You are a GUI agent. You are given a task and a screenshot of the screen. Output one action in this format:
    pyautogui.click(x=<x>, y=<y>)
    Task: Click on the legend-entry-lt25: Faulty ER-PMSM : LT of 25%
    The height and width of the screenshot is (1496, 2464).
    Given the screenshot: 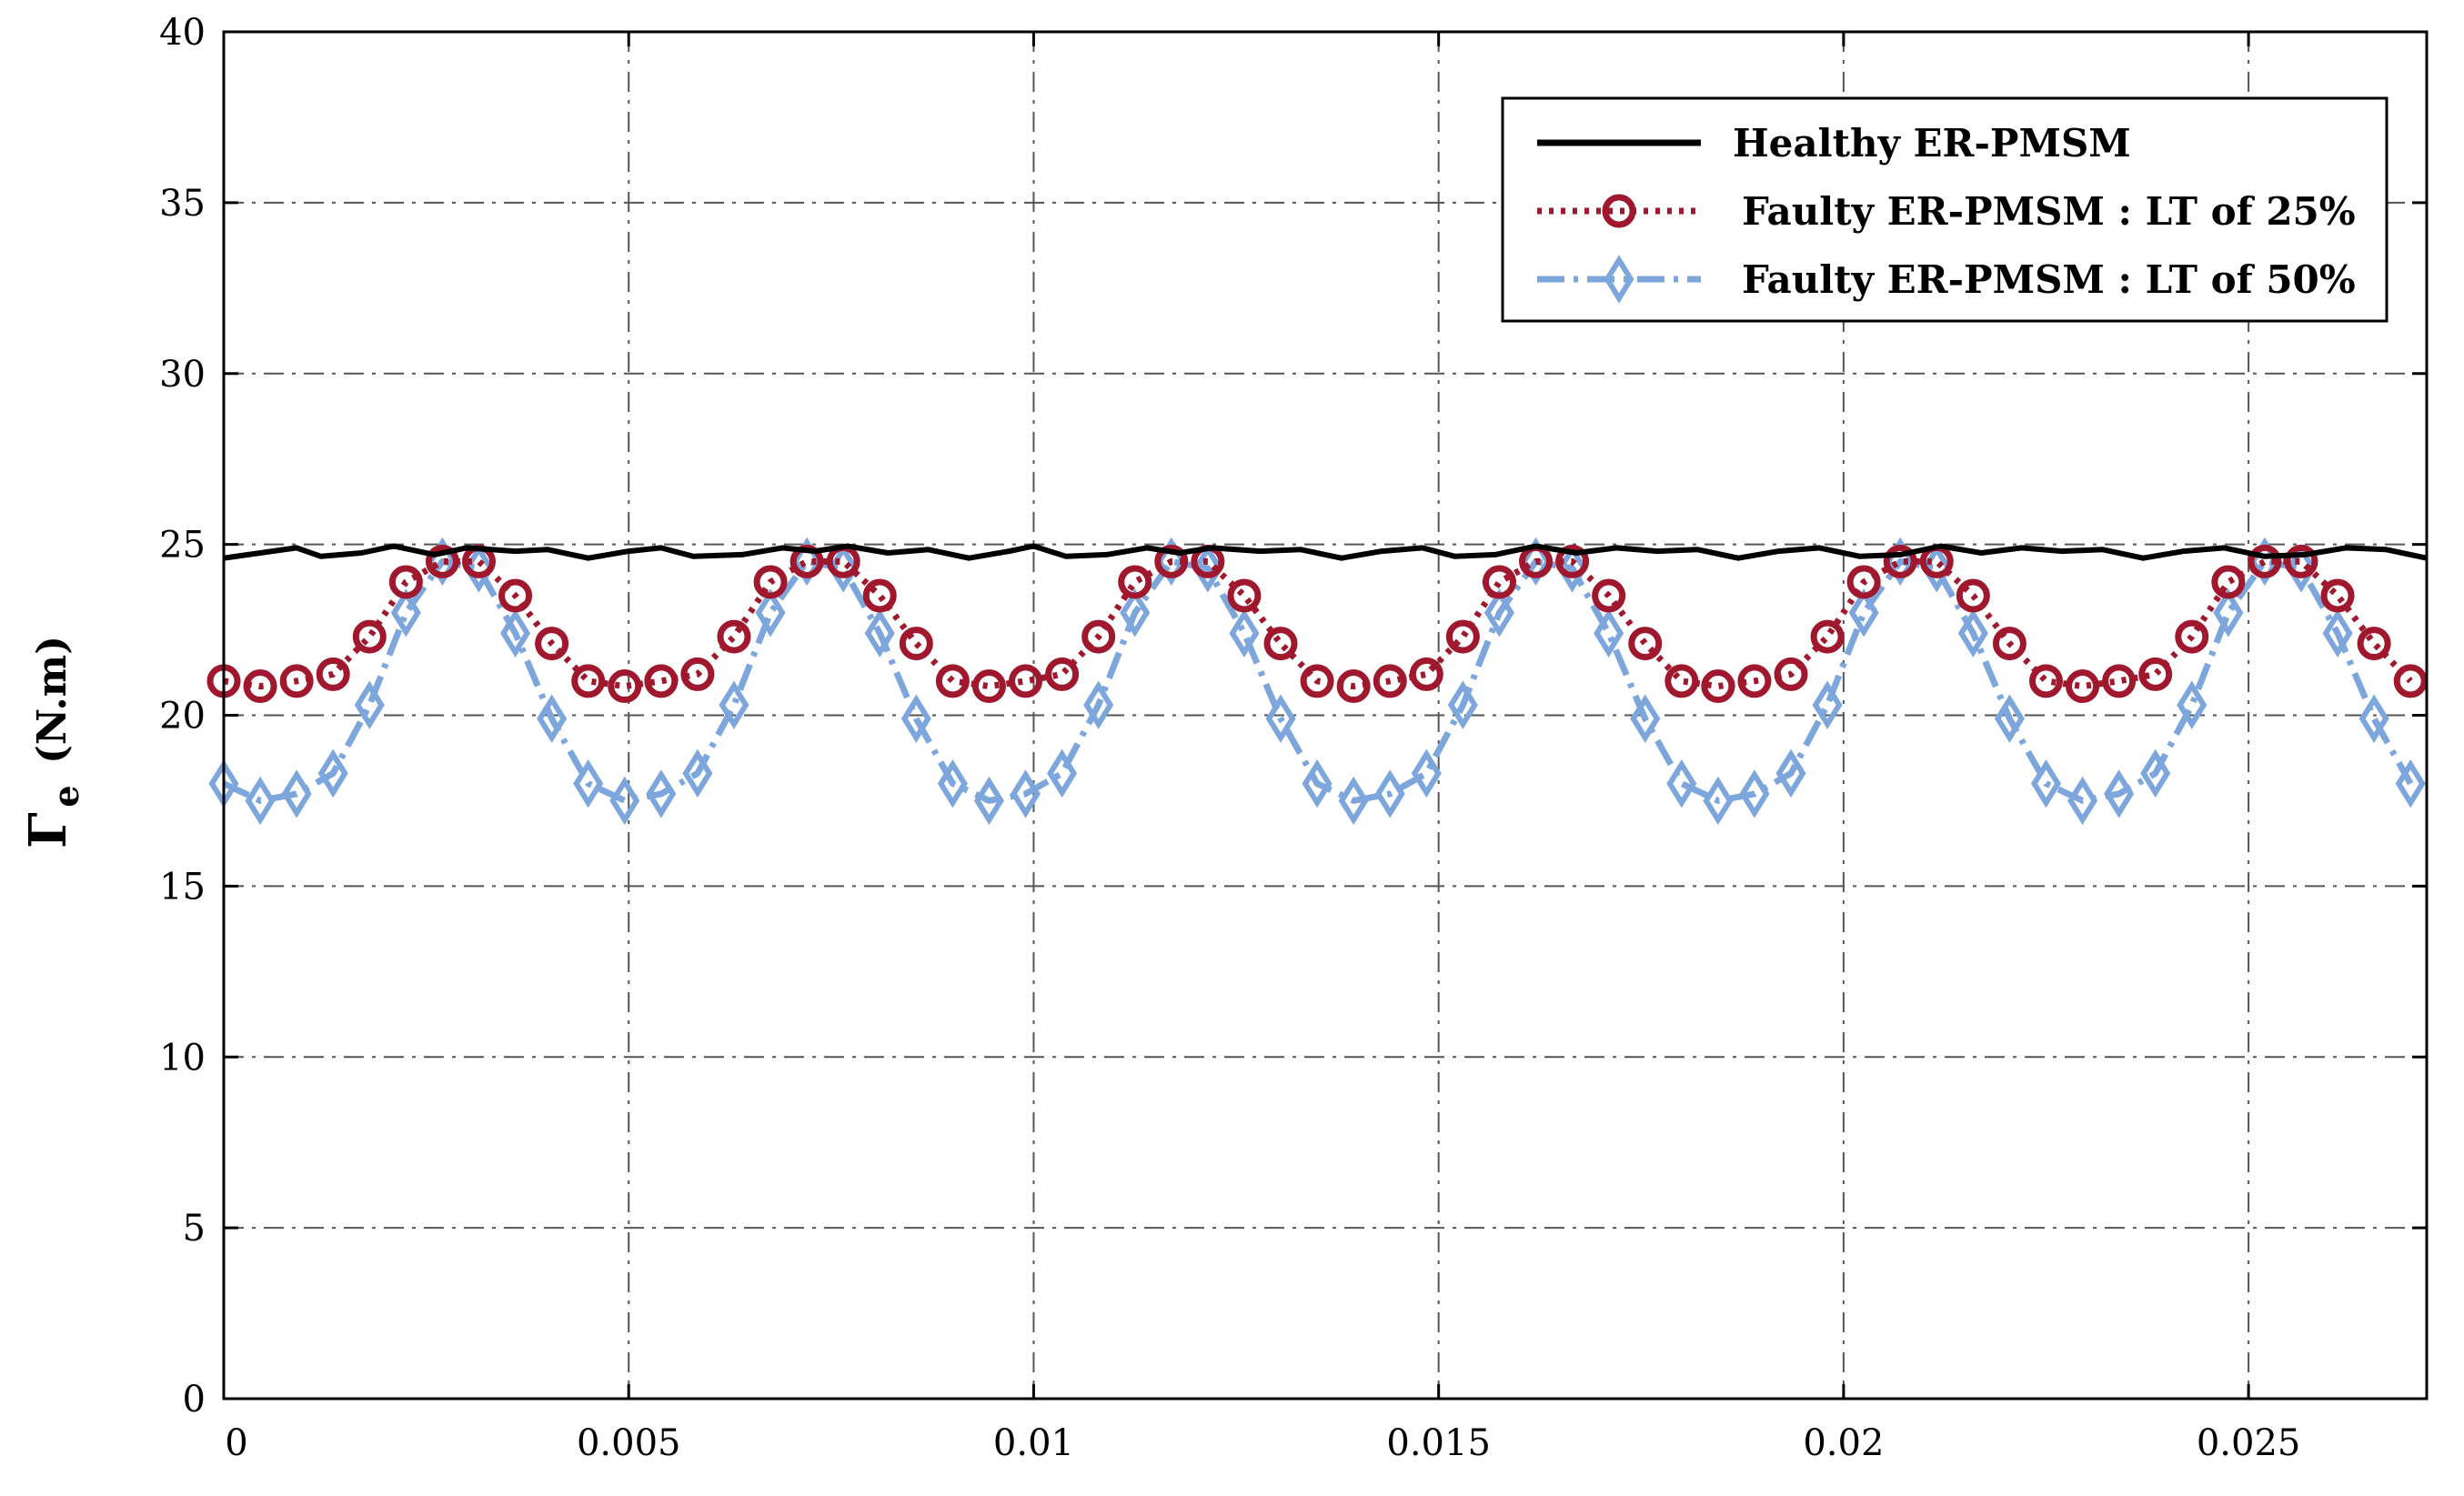 What is the action you would take?
    pyautogui.click(x=1946, y=211)
    